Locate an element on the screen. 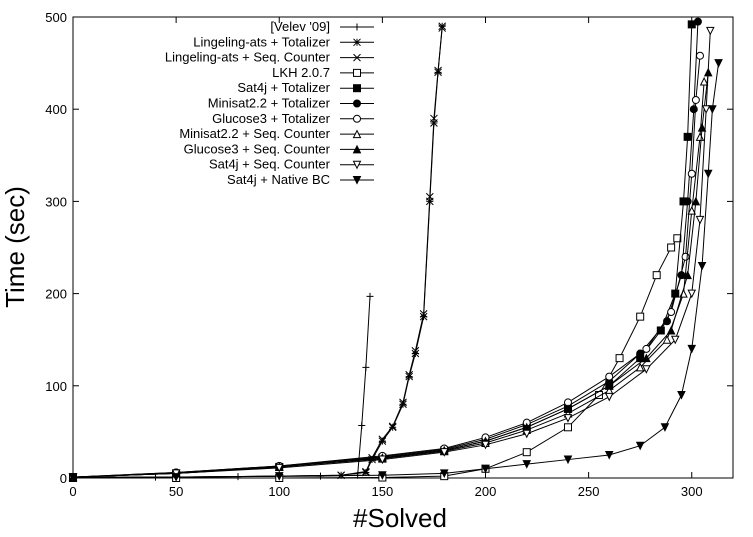 Image resolution: width=753 pixels, height=537 pixels. x-tick-label: 150 is located at coordinates (383, 491).